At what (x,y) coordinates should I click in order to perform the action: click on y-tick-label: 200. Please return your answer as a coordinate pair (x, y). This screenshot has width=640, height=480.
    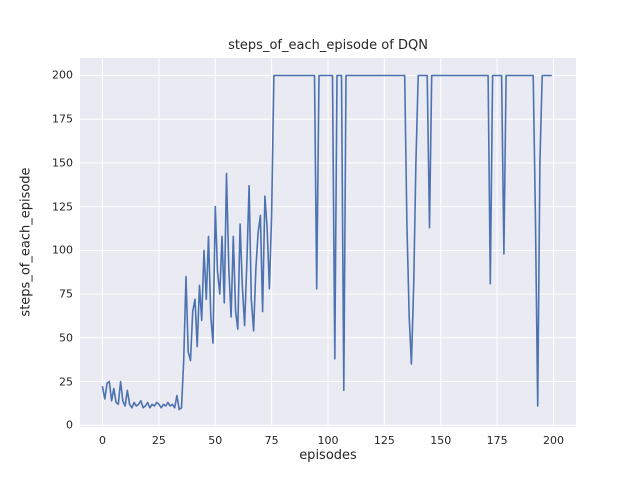
    Looking at the image, I should click on (62, 75).